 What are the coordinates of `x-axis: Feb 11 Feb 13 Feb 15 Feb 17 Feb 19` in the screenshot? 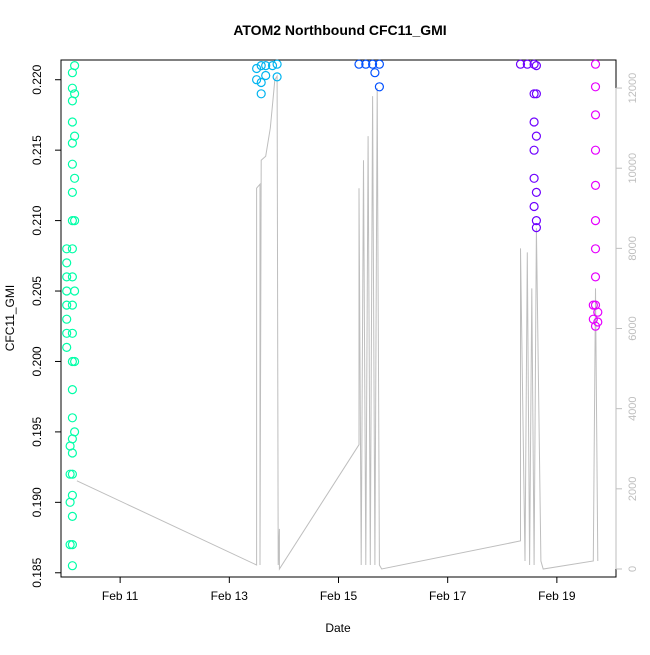 It's located at (339, 589).